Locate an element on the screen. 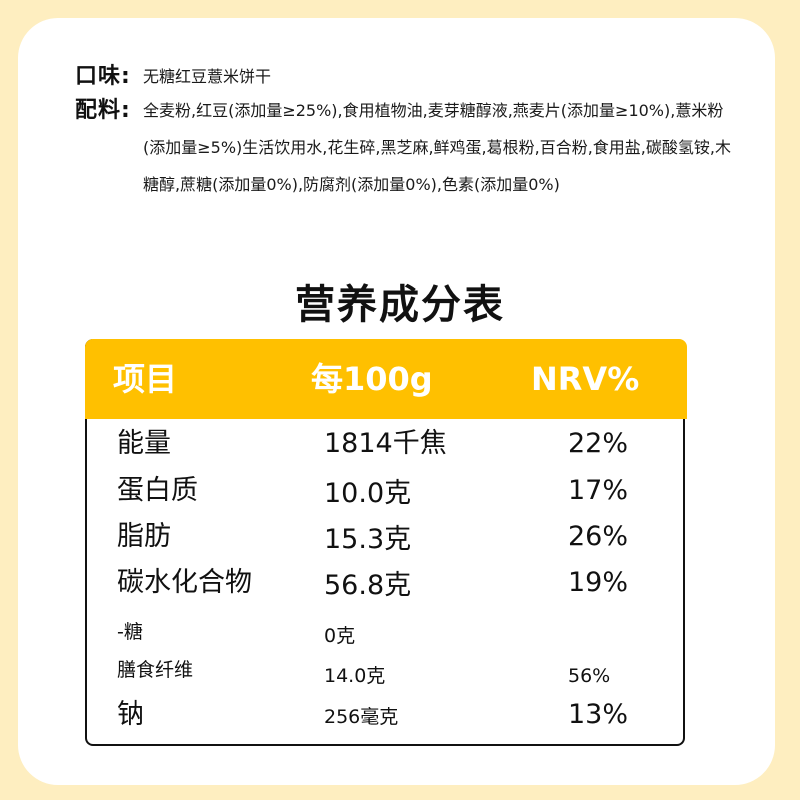 The width and height of the screenshot is (800, 800). row-item: 能量 is located at coordinates (144, 443).